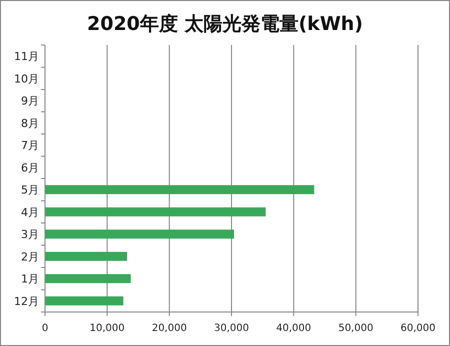 The image size is (450, 346). Describe the element at coordinates (30, 257) in the screenshot. I see `y-tick-label: 2月` at that location.